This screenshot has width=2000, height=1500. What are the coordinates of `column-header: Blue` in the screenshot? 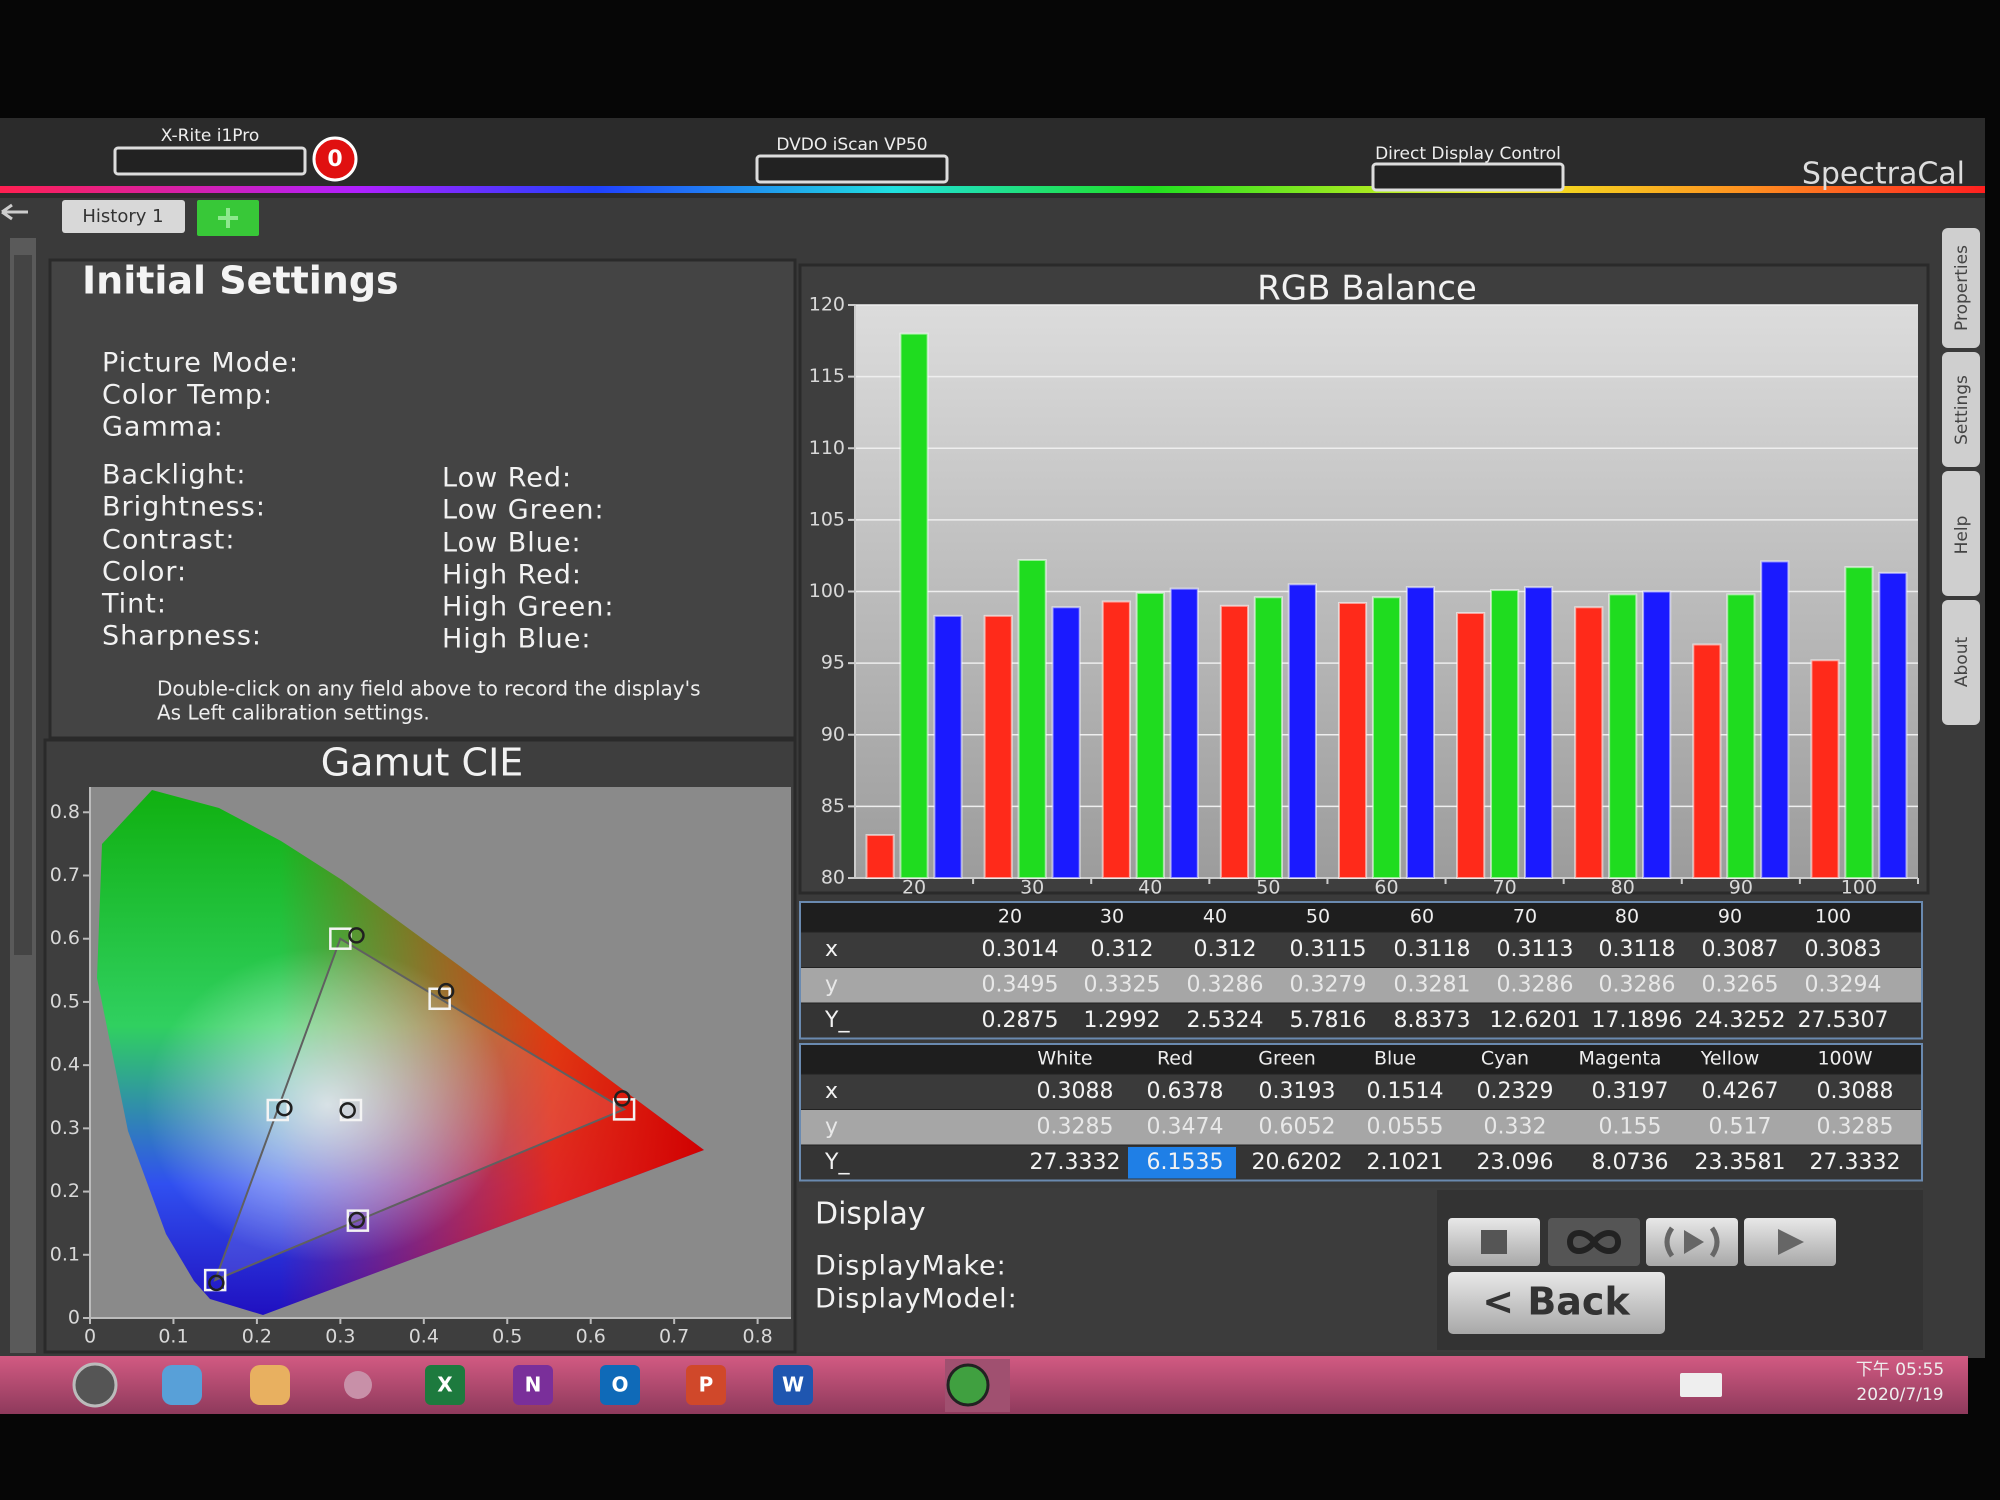 It's located at (1395, 1059).